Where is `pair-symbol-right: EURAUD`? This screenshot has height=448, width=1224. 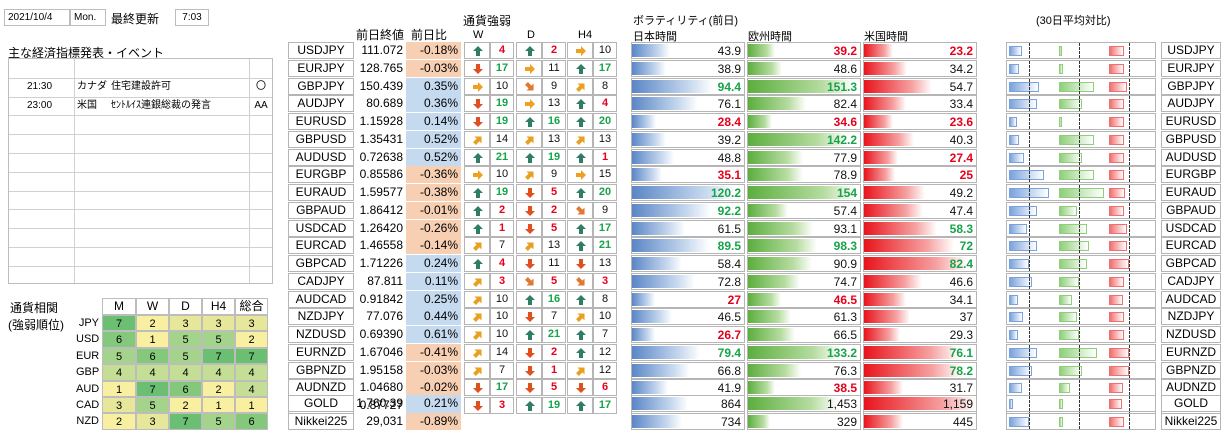
pair-symbol-right: EURAUD is located at coordinates (1191, 192).